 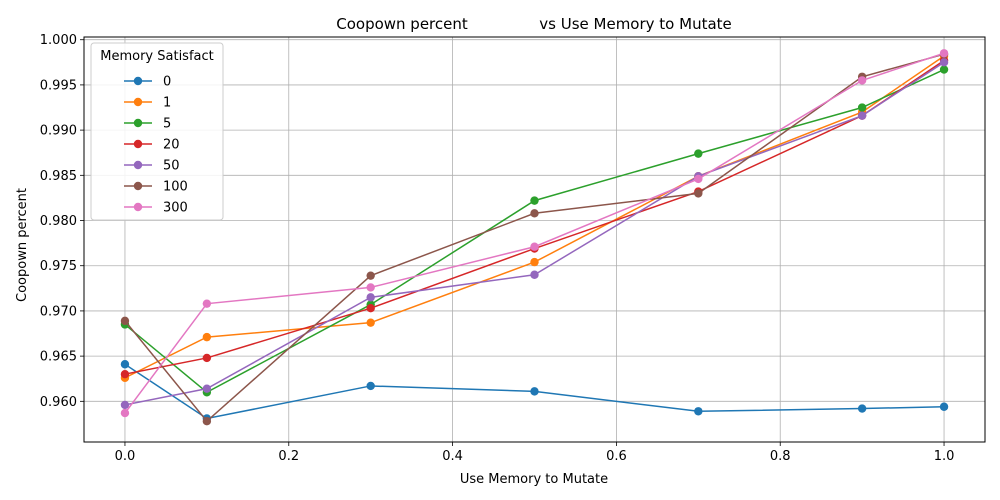 What do you see at coordinates (58, 221) in the screenshot?
I see `y-tick-label: 0.980` at bounding box center [58, 221].